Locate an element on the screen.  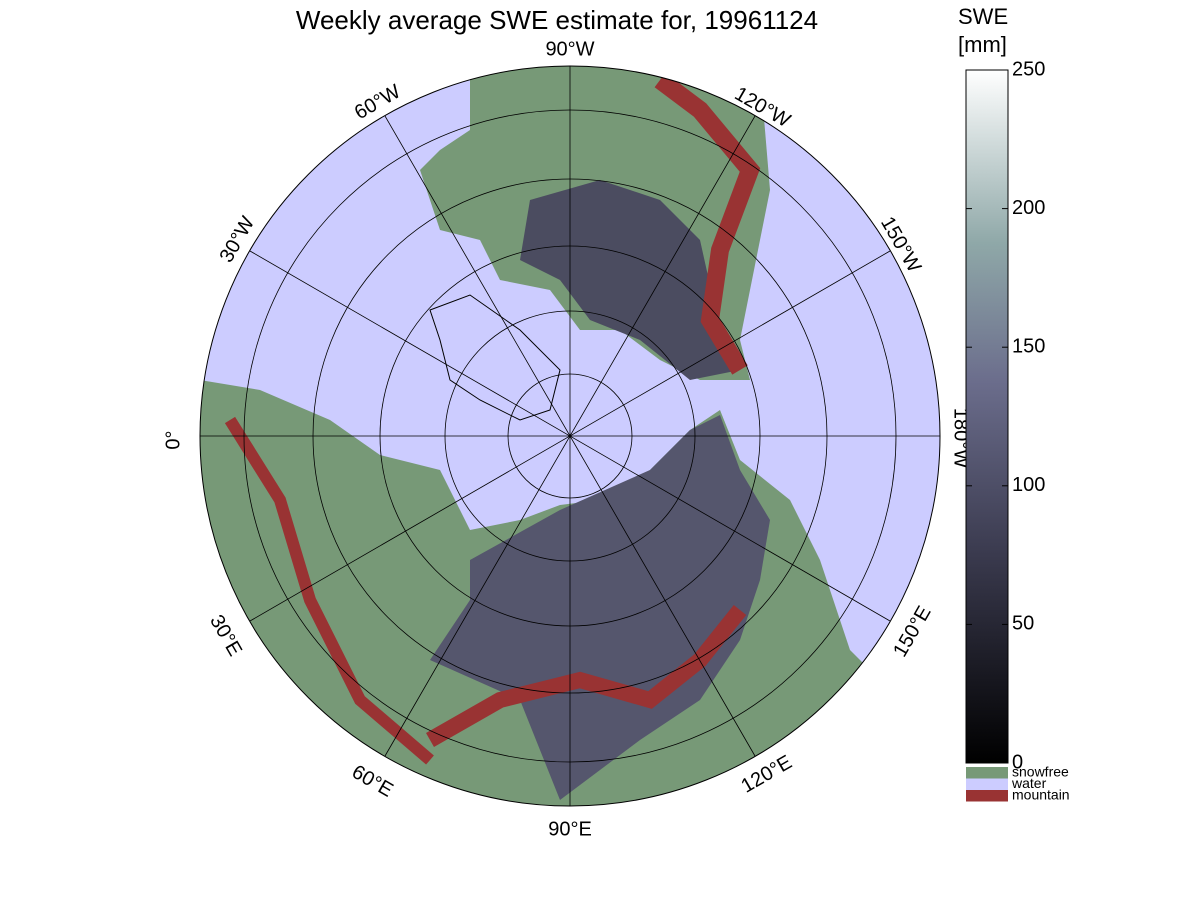
eurasia-snow is located at coordinates (600, 607).